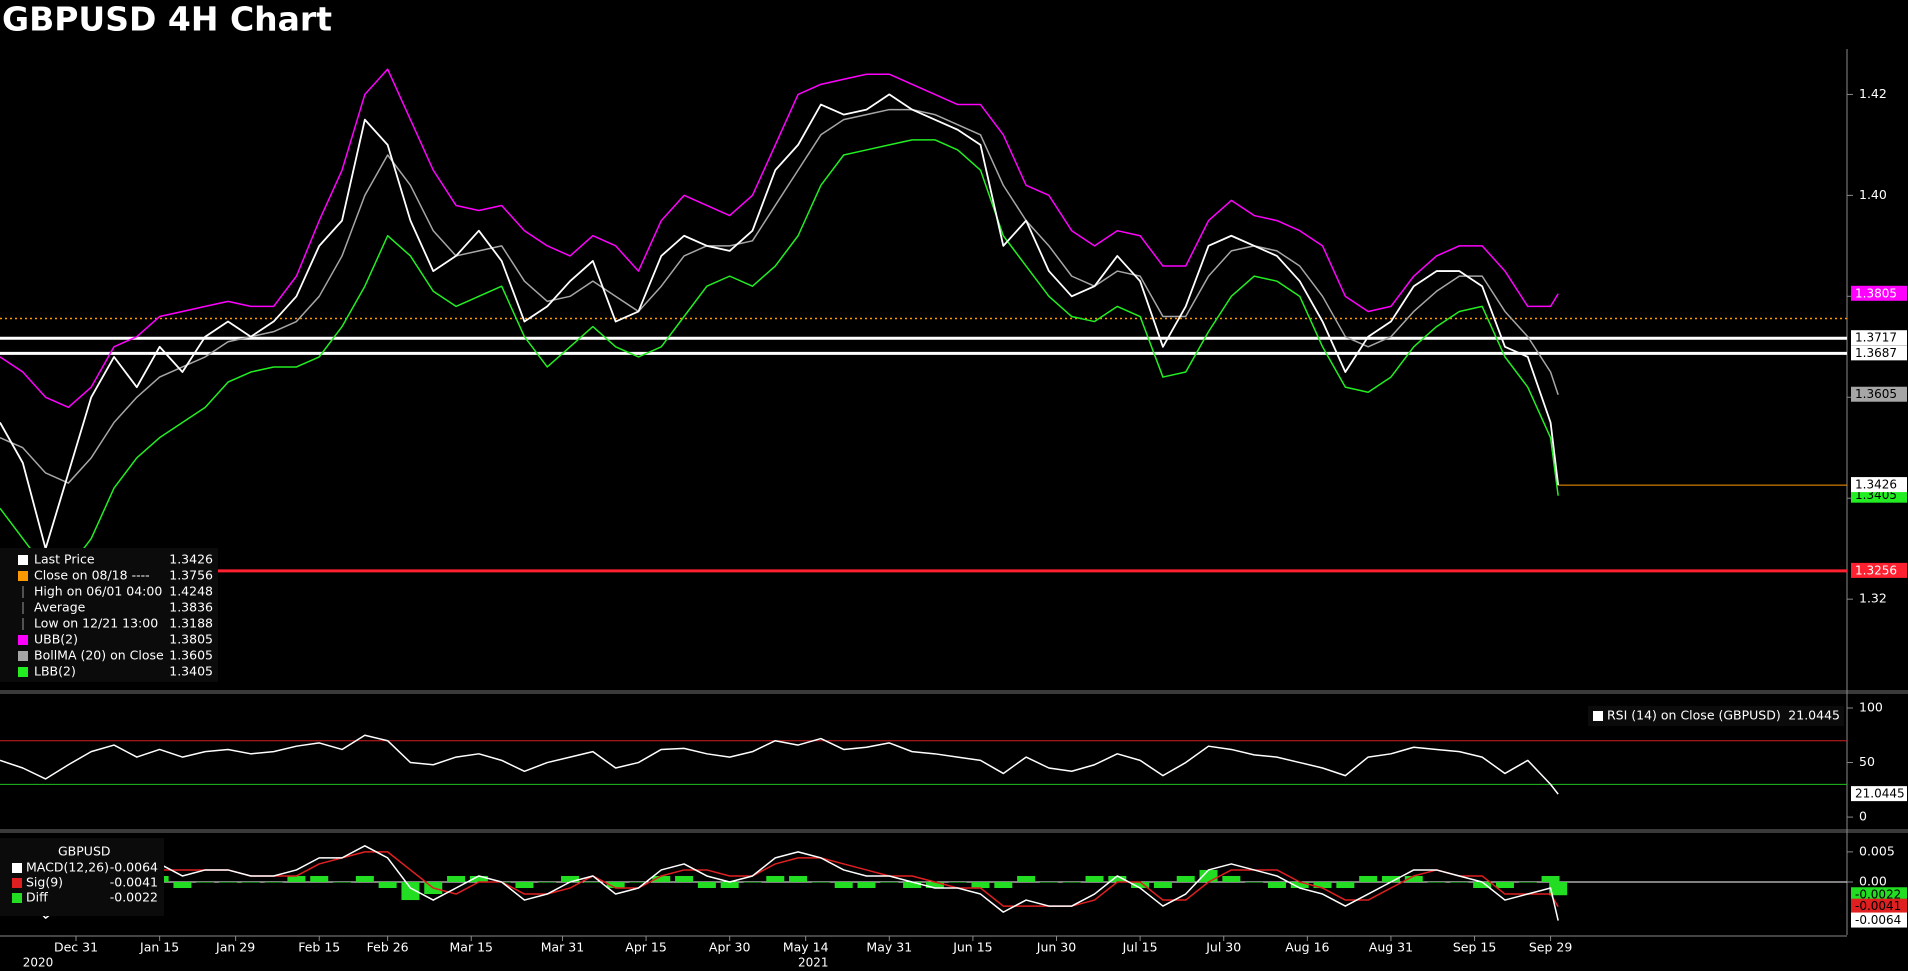  Describe the element at coordinates (1223, 947) in the screenshot. I see `x-tick-label: Jul 30` at that location.